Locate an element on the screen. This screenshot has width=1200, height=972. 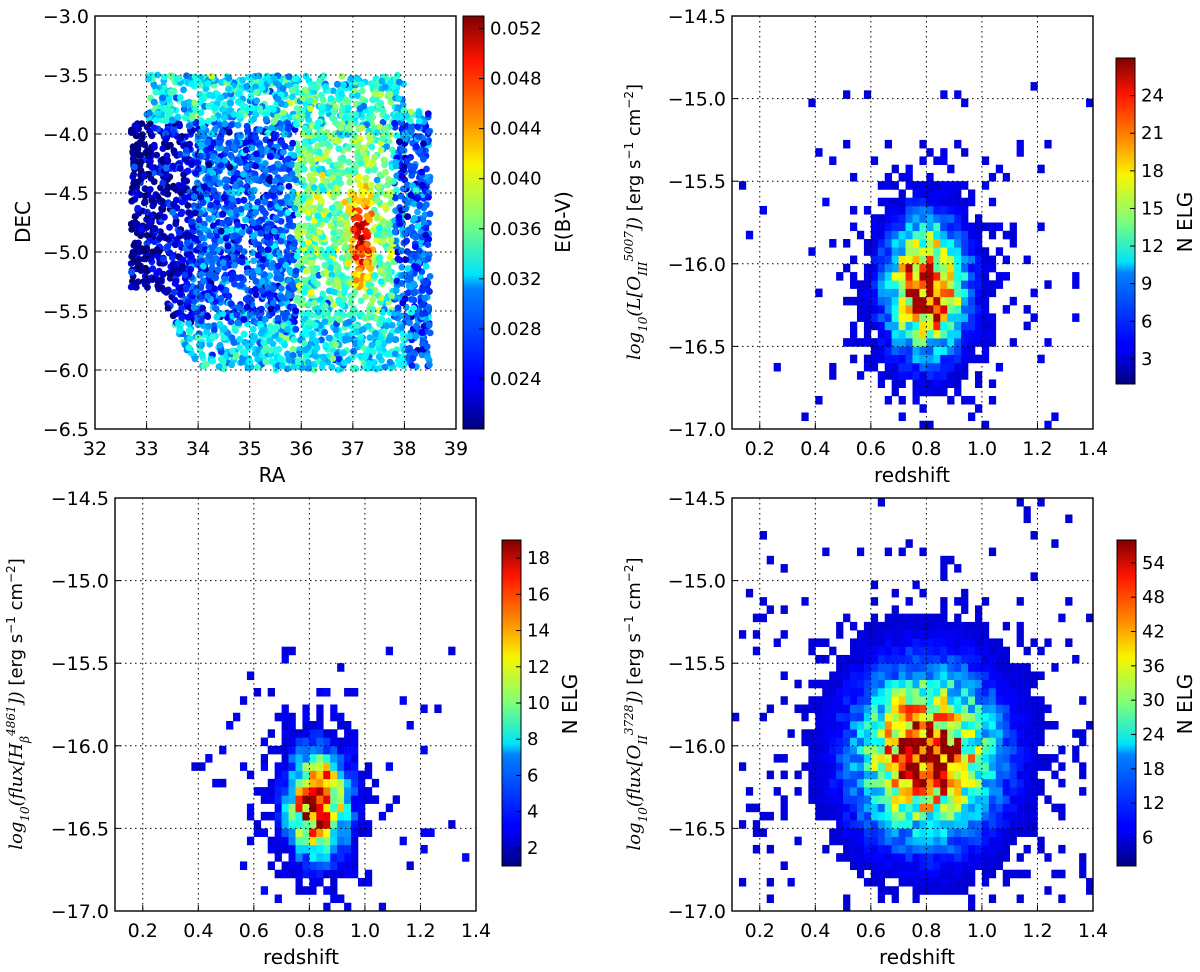
y-tick-label: −4.0 is located at coordinates (66, 135).